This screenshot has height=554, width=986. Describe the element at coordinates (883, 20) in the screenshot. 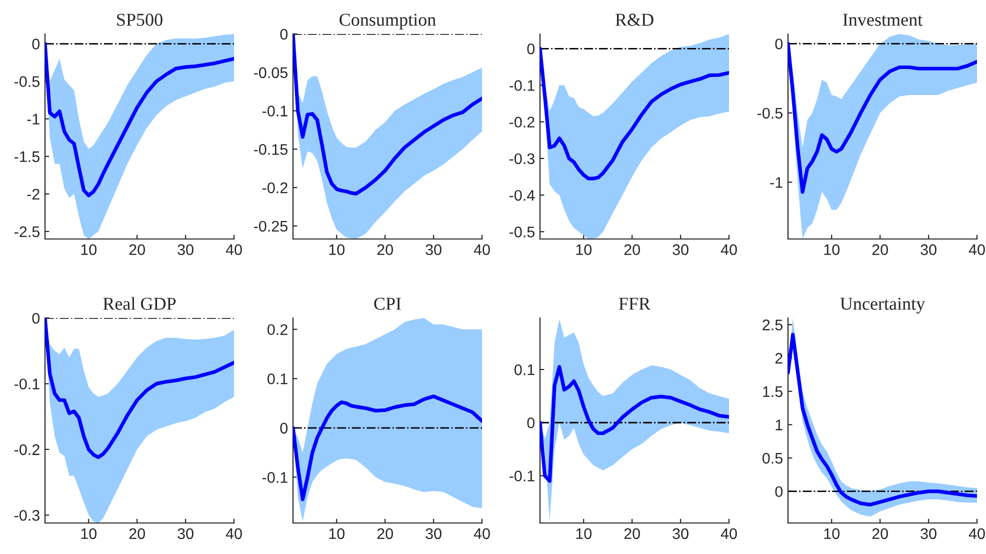

I see `chart-title: Investment` at that location.